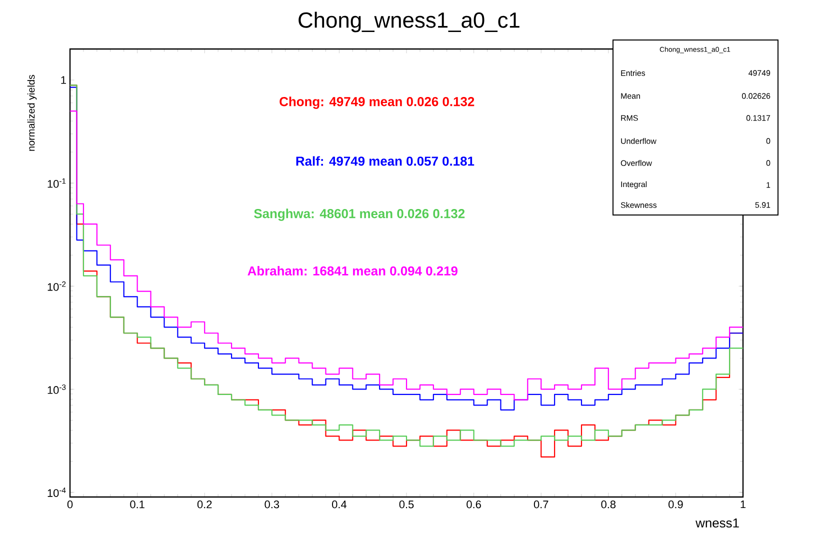 The image size is (819, 539). I want to click on y-tick-label: 10$^{-3}$, so click(57, 389).